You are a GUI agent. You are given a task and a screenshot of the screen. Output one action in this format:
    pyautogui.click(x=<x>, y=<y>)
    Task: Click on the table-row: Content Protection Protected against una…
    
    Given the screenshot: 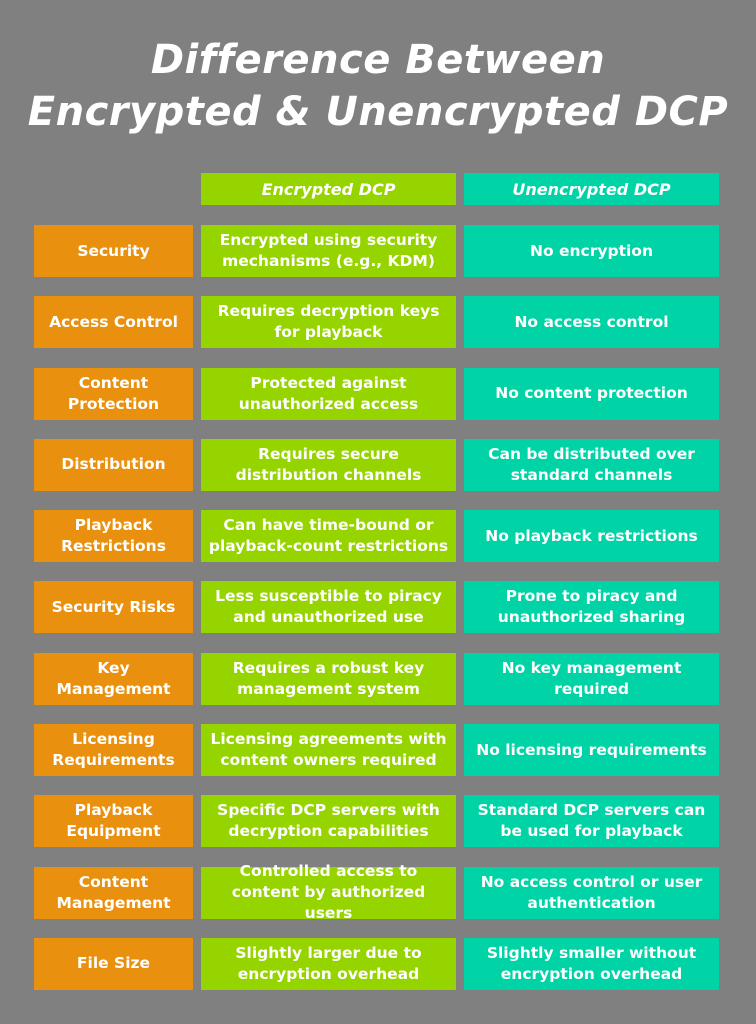 What is the action you would take?
    pyautogui.click(x=377, y=393)
    